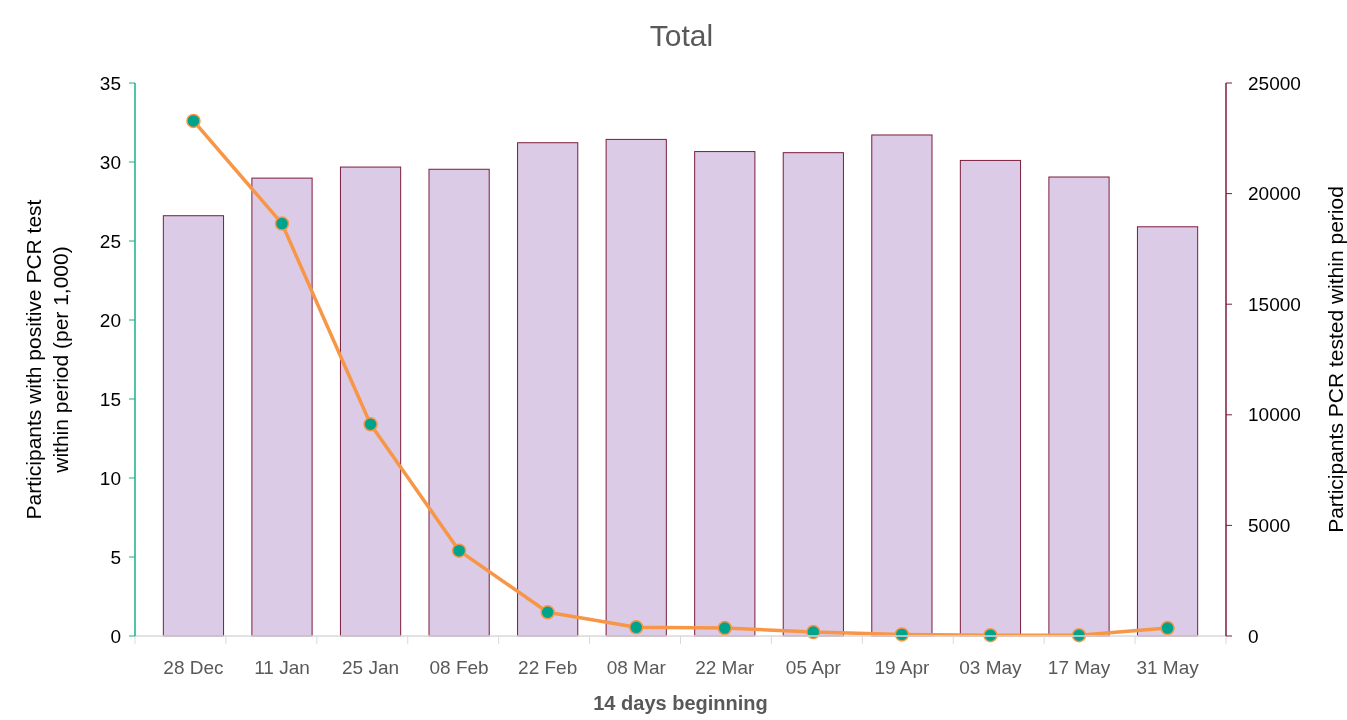  I want to click on y2-tick-label: 5000, so click(1269, 526).